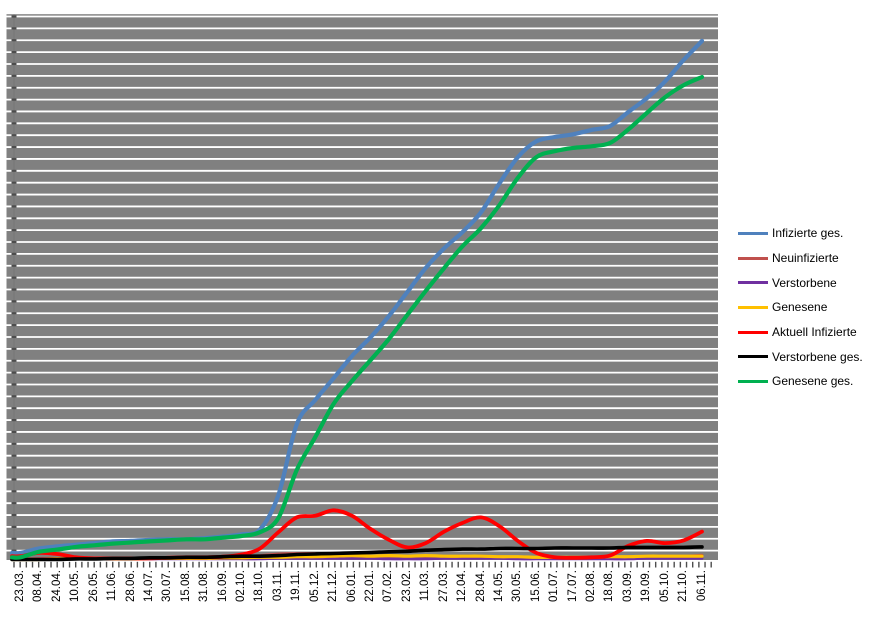 The width and height of the screenshot is (882, 627). Describe the element at coordinates (646, 586) in the screenshot. I see `x-axis-label: 19.09.` at that location.